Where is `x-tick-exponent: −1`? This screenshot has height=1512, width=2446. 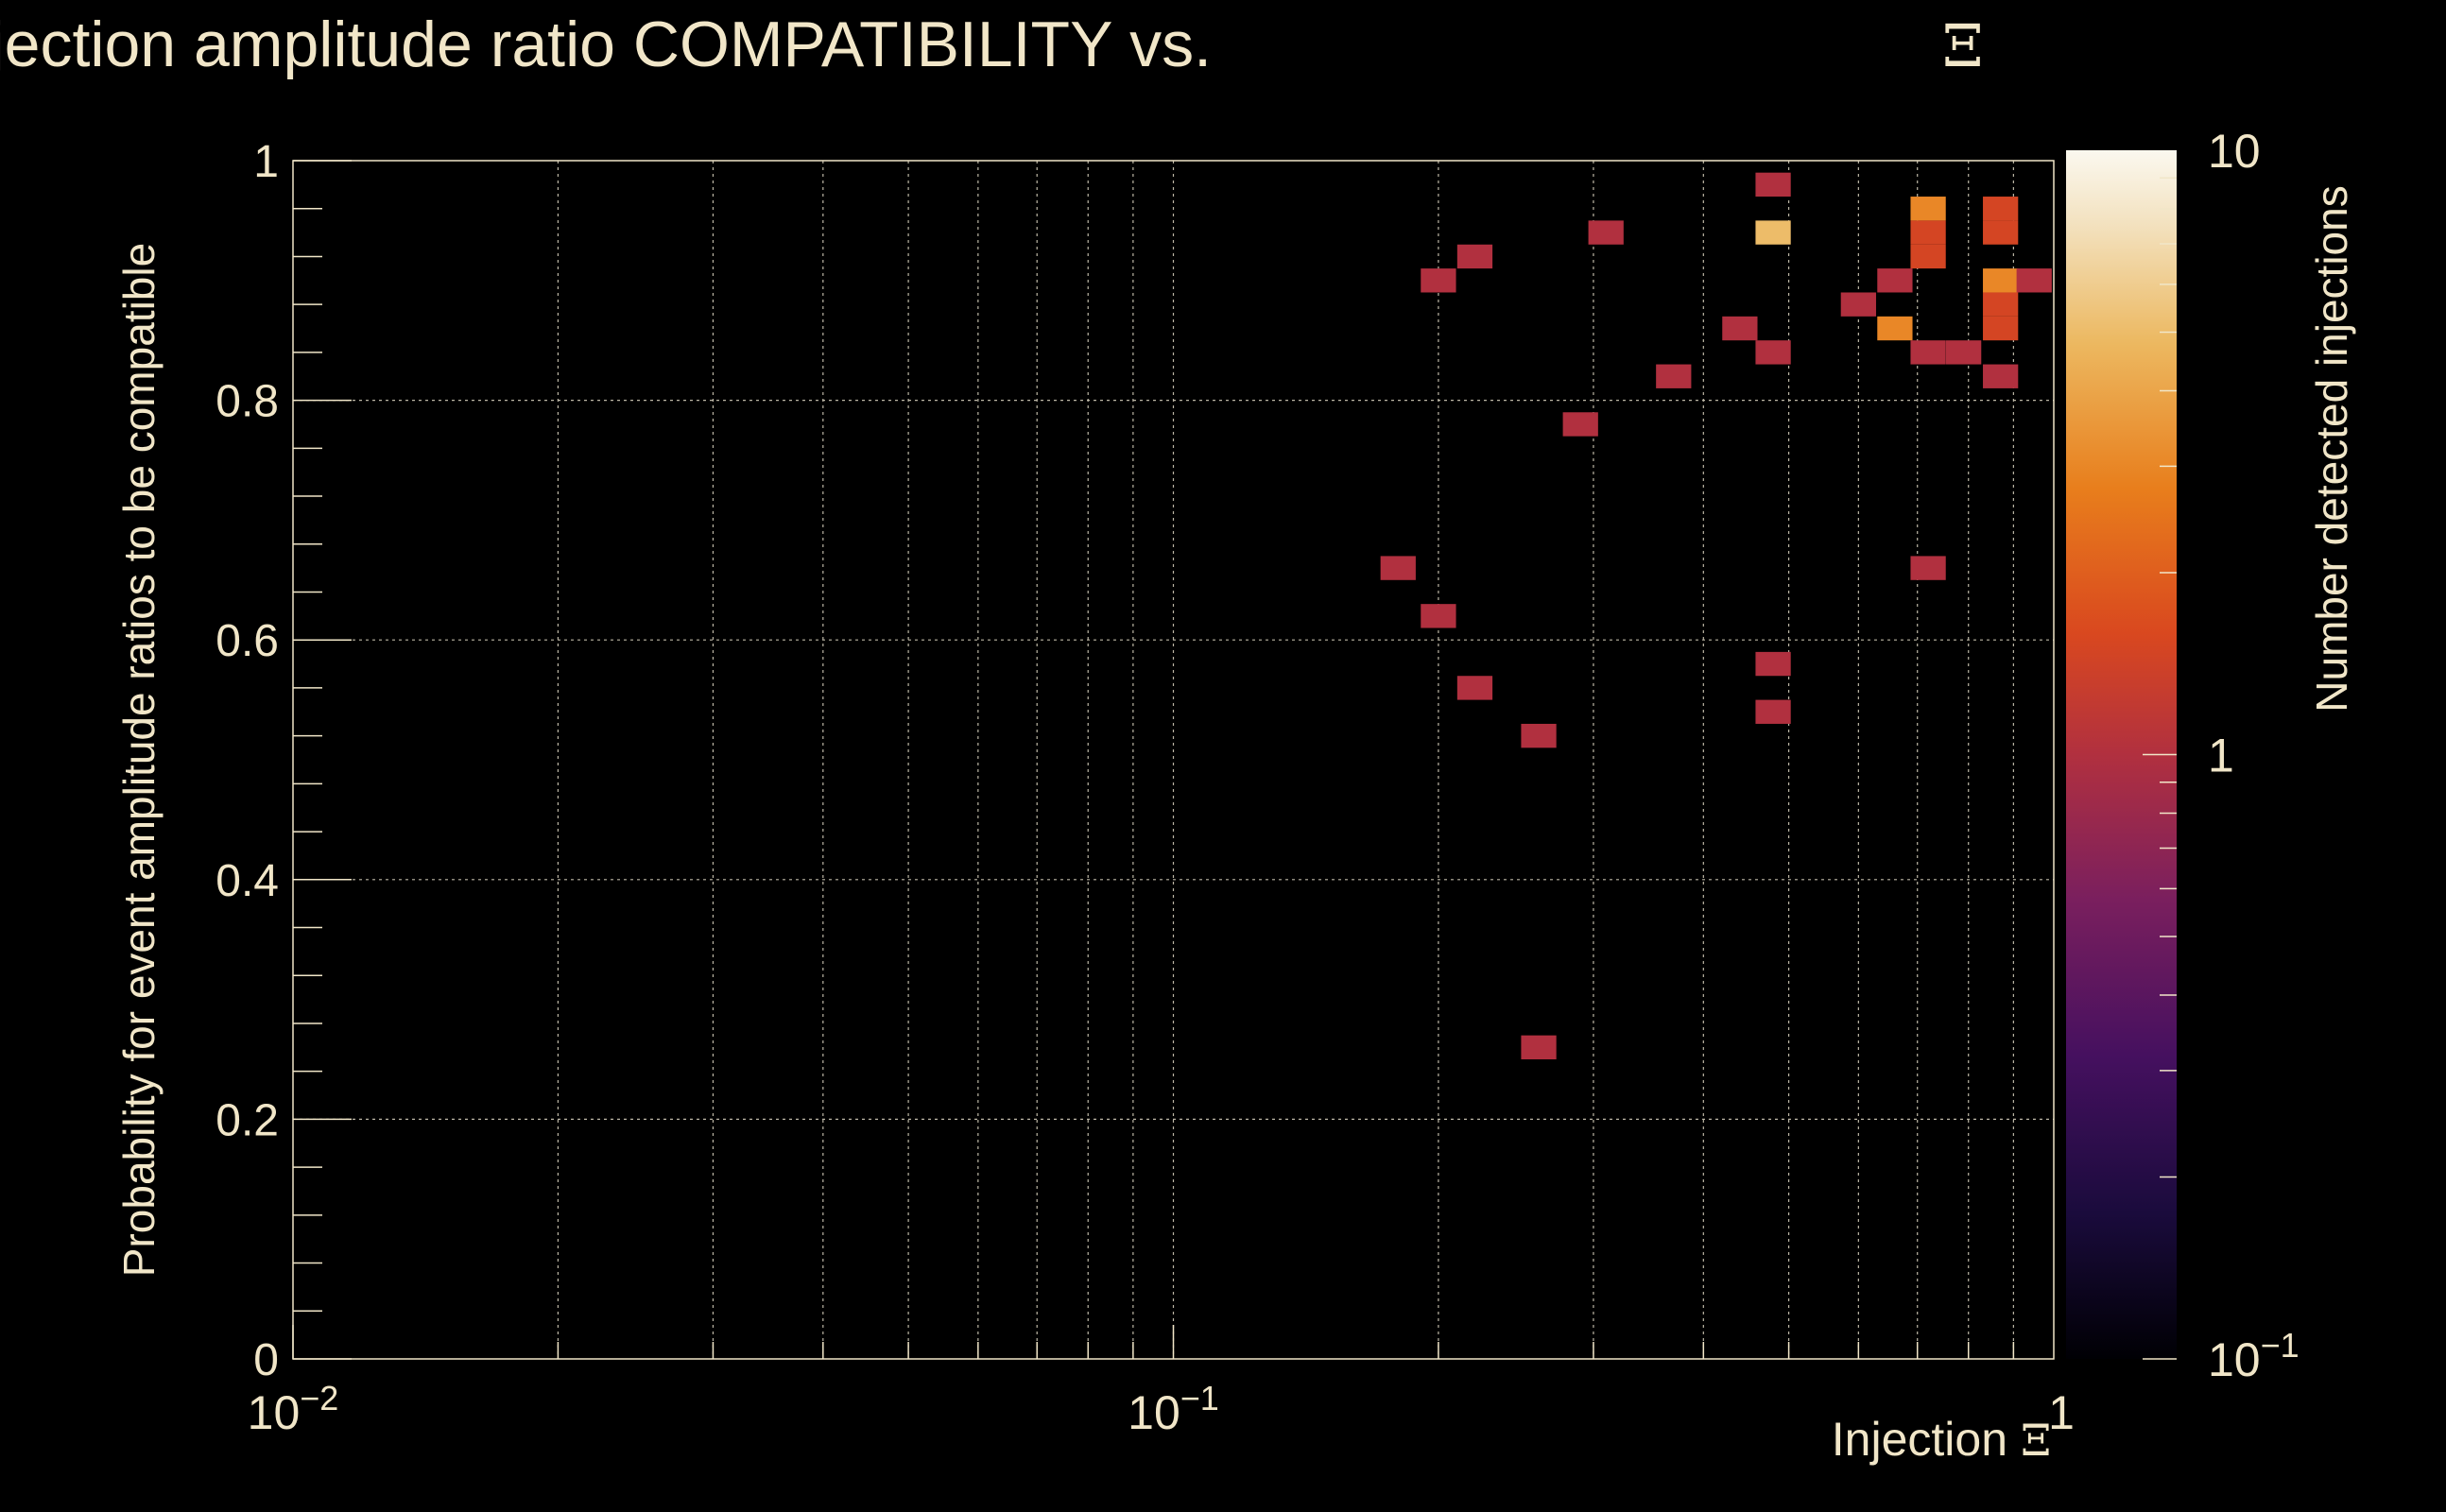
x-tick-exponent: −1 is located at coordinates (1200, 1398).